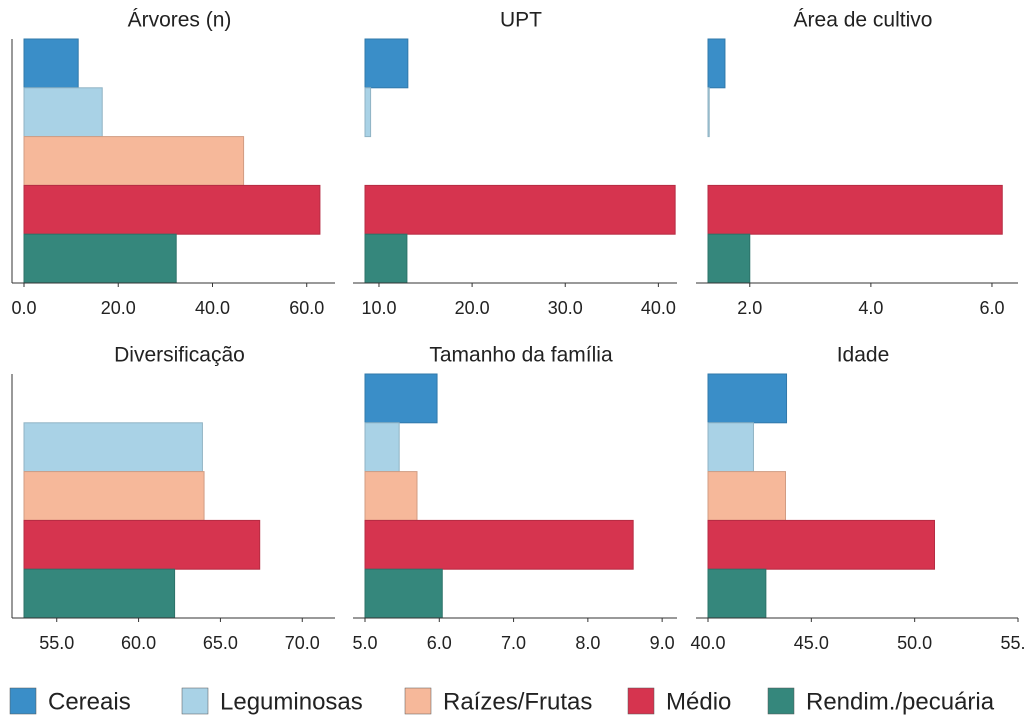 The width and height of the screenshot is (1025, 717). What do you see at coordinates (23, 308) in the screenshot?
I see `x-tick-label: 0.0` at bounding box center [23, 308].